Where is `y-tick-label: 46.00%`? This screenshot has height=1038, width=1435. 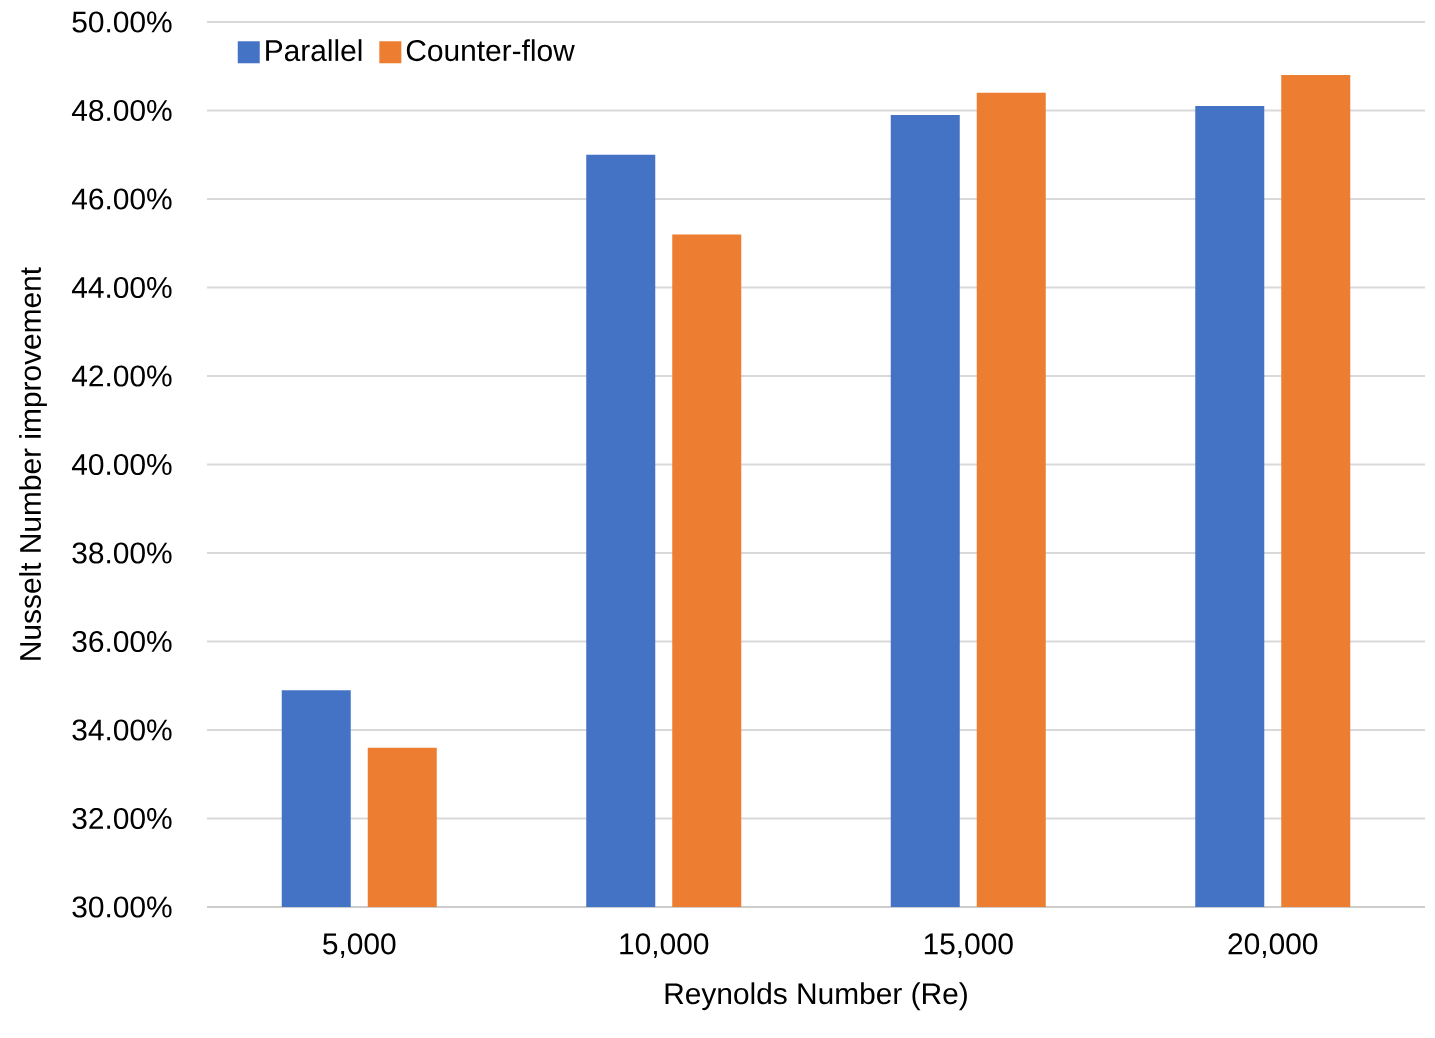
y-tick-label: 46.00% is located at coordinates (121, 199).